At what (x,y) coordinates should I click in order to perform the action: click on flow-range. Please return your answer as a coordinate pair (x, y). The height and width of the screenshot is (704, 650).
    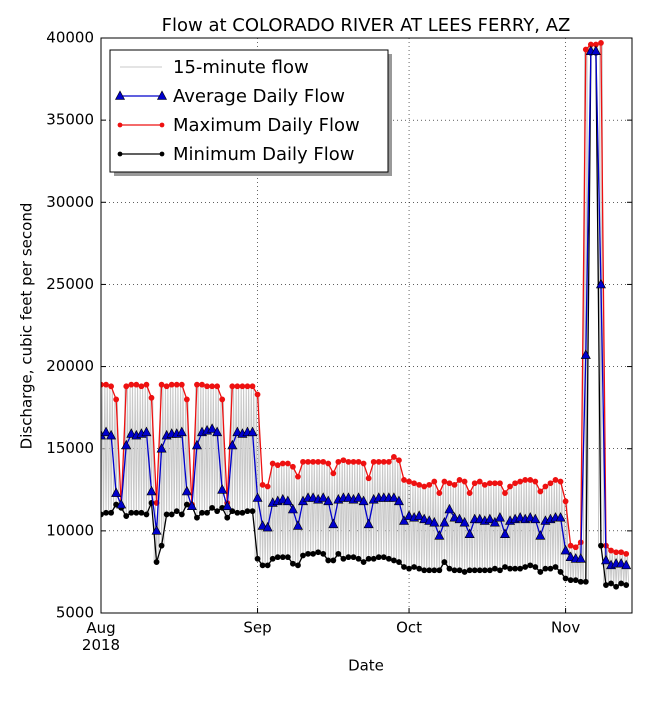
    Looking at the image, I should click on (102, 449).